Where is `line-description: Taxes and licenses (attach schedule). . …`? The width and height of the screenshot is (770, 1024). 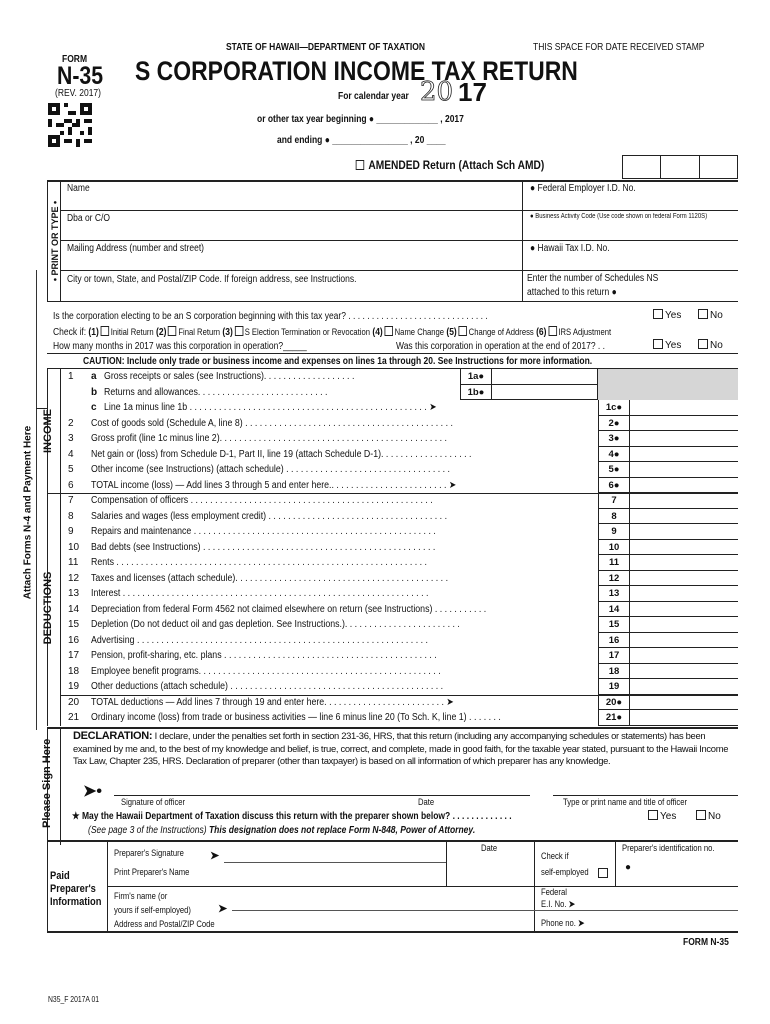
line-description: Taxes and licenses (attach schedule). . … is located at coordinates (270, 578).